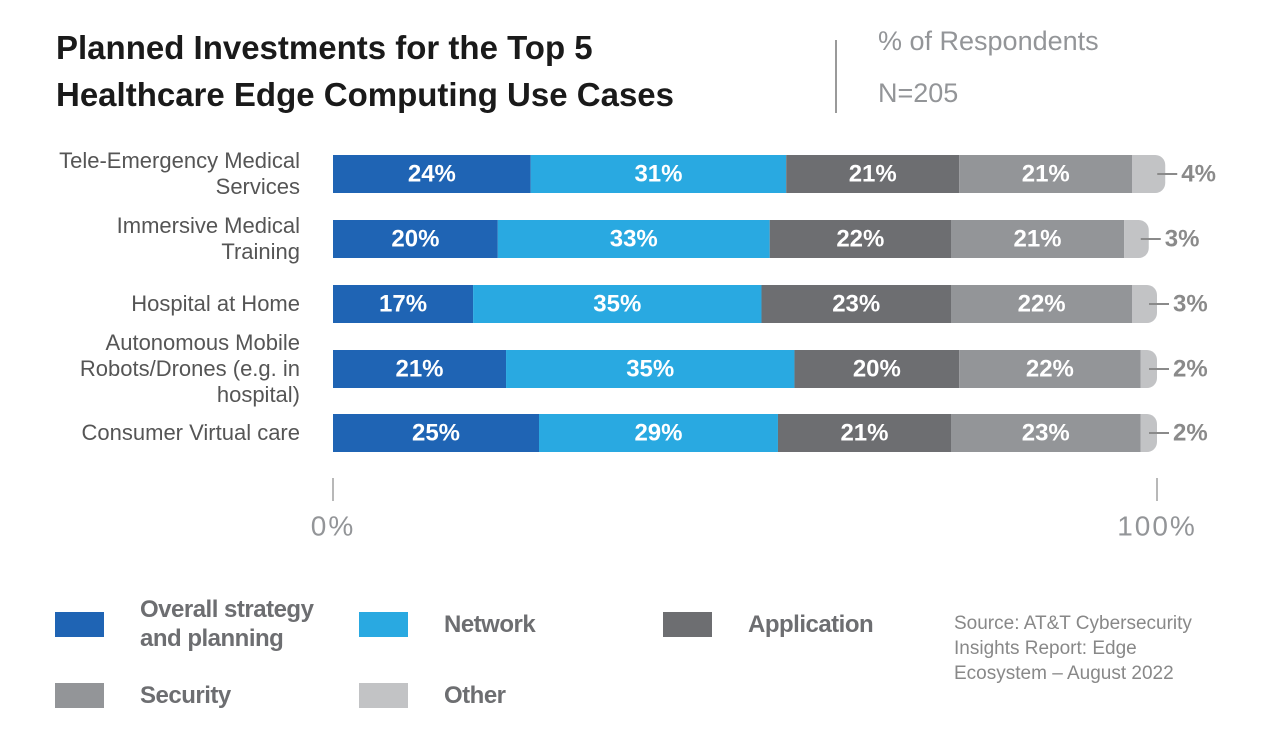  What do you see at coordinates (190, 432) in the screenshot?
I see `category-label: Consumer Virtual care` at bounding box center [190, 432].